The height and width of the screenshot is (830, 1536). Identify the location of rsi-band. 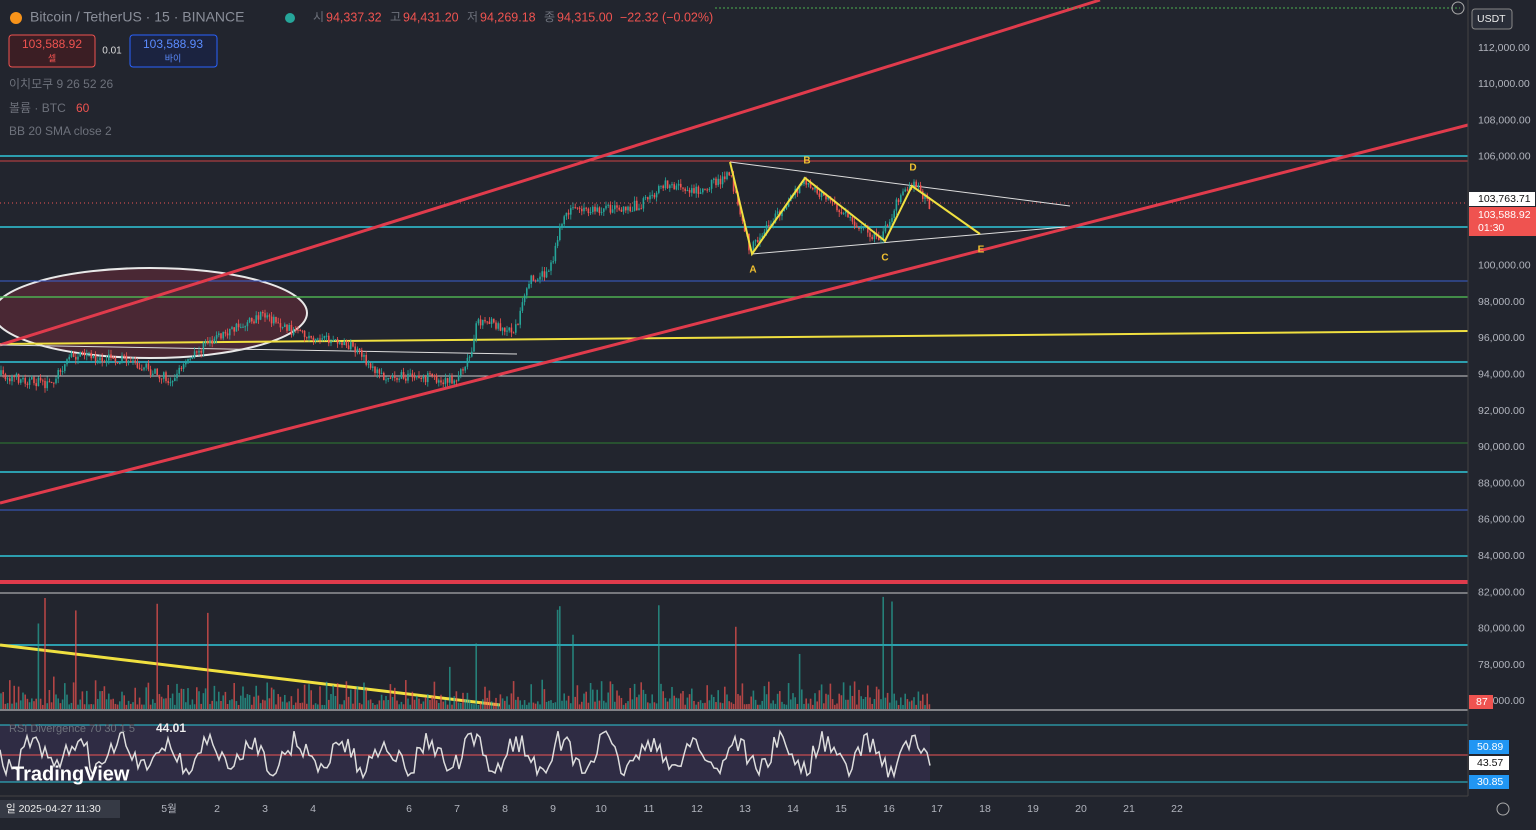
(465, 753).